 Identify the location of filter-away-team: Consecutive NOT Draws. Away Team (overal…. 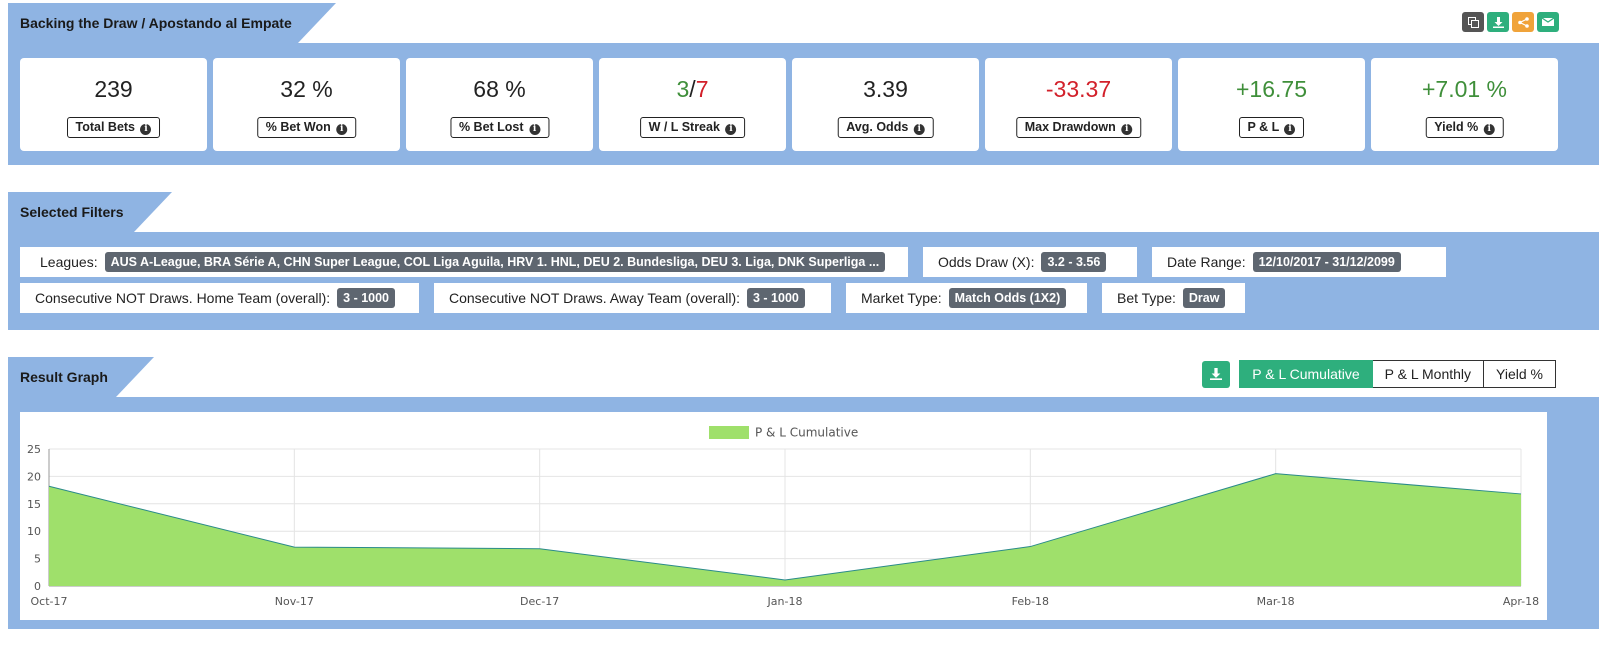
(632, 298).